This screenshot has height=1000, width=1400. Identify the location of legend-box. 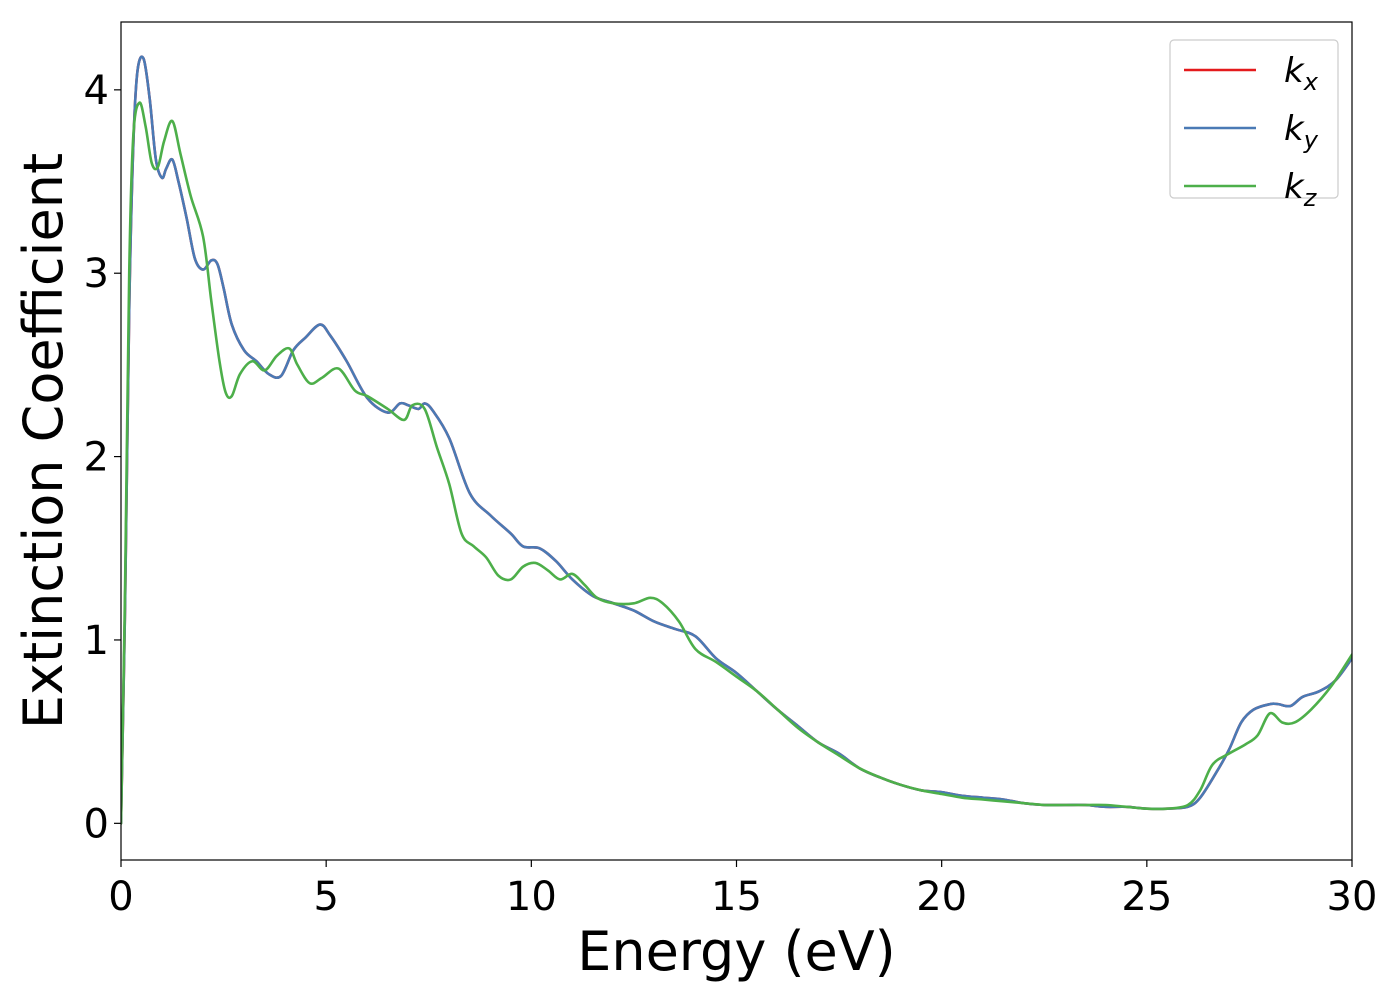
(1254, 119).